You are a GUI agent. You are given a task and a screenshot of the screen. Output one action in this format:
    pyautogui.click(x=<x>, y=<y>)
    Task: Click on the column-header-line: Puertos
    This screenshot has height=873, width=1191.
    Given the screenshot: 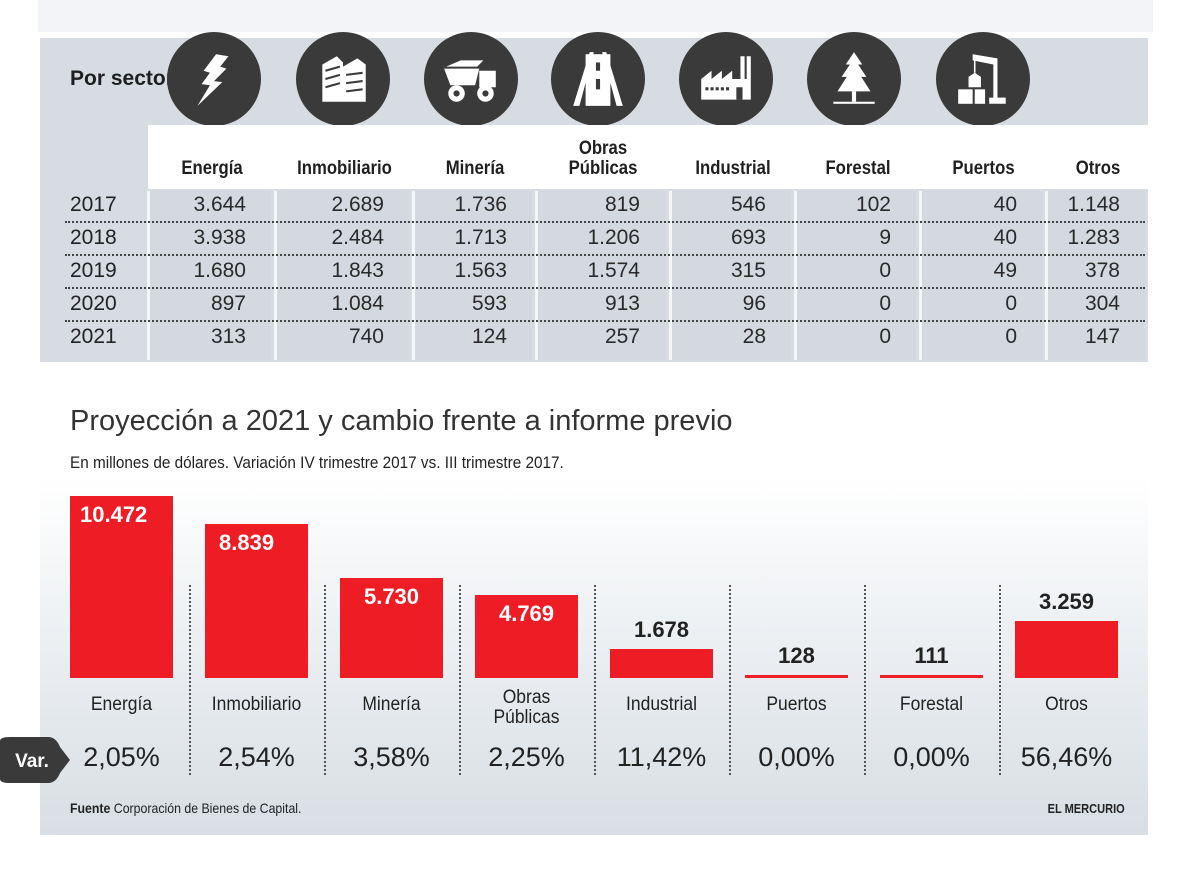 What is the action you would take?
    pyautogui.click(x=983, y=168)
    